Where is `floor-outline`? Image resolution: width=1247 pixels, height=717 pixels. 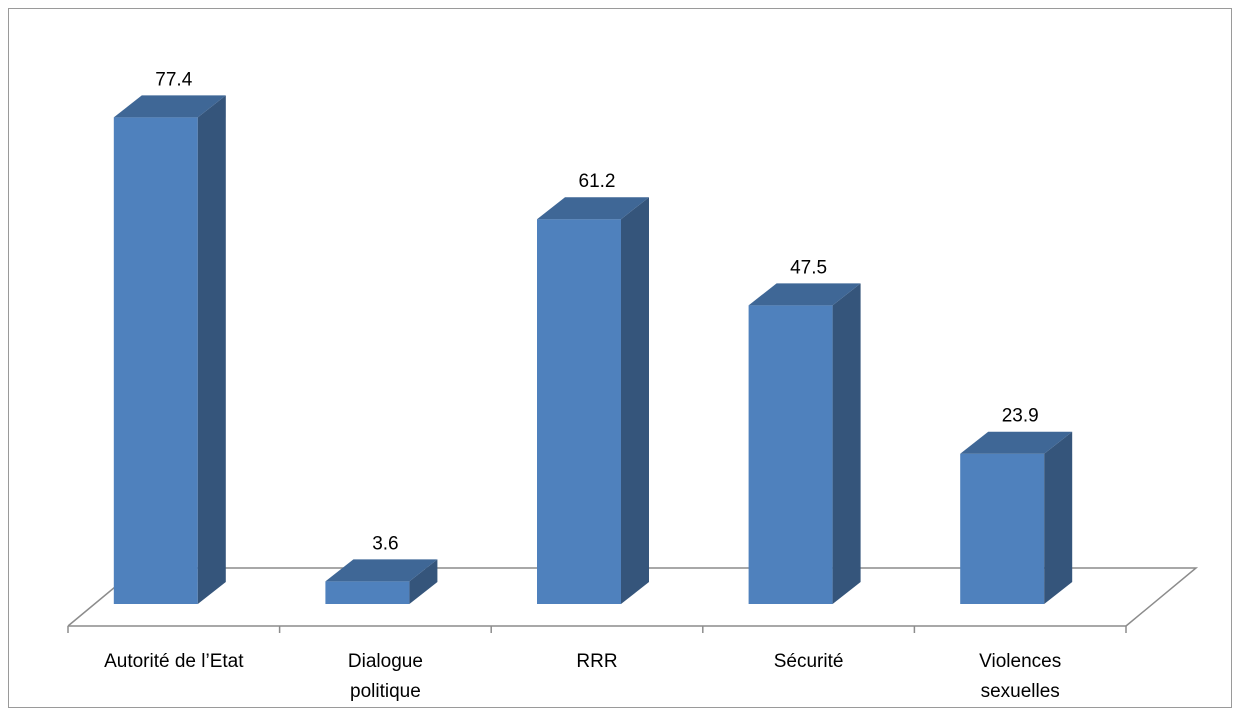 floor-outline is located at coordinates (633, 597).